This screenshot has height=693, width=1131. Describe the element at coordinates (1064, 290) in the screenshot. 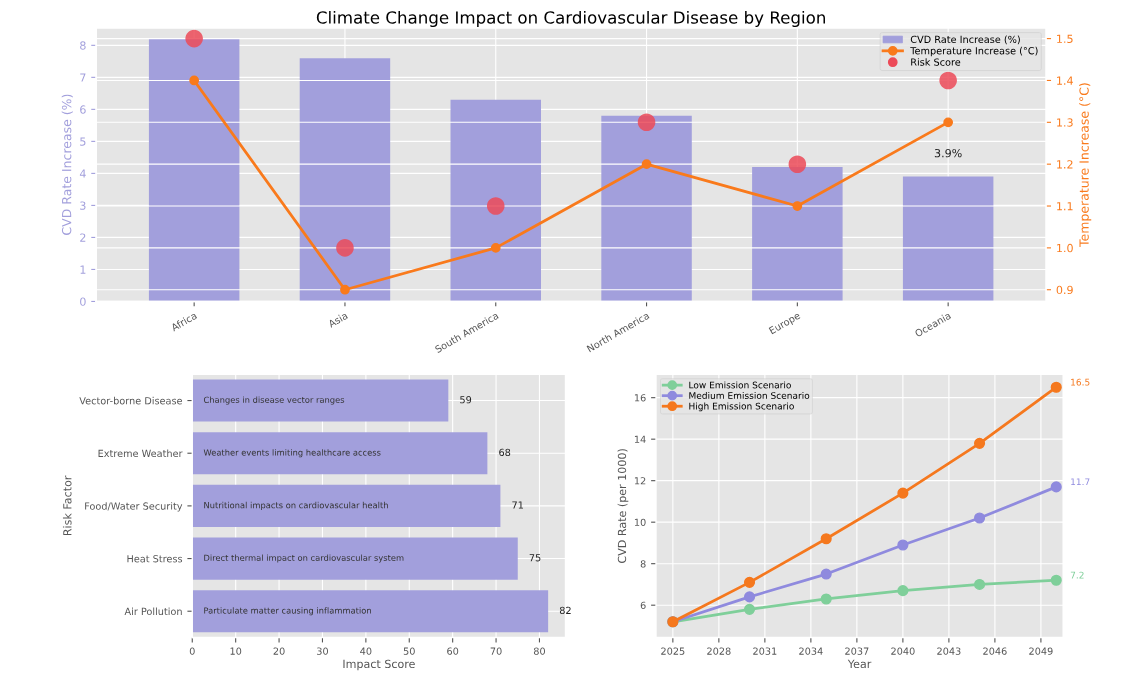

I see `y2-tick-label: 0.9` at that location.